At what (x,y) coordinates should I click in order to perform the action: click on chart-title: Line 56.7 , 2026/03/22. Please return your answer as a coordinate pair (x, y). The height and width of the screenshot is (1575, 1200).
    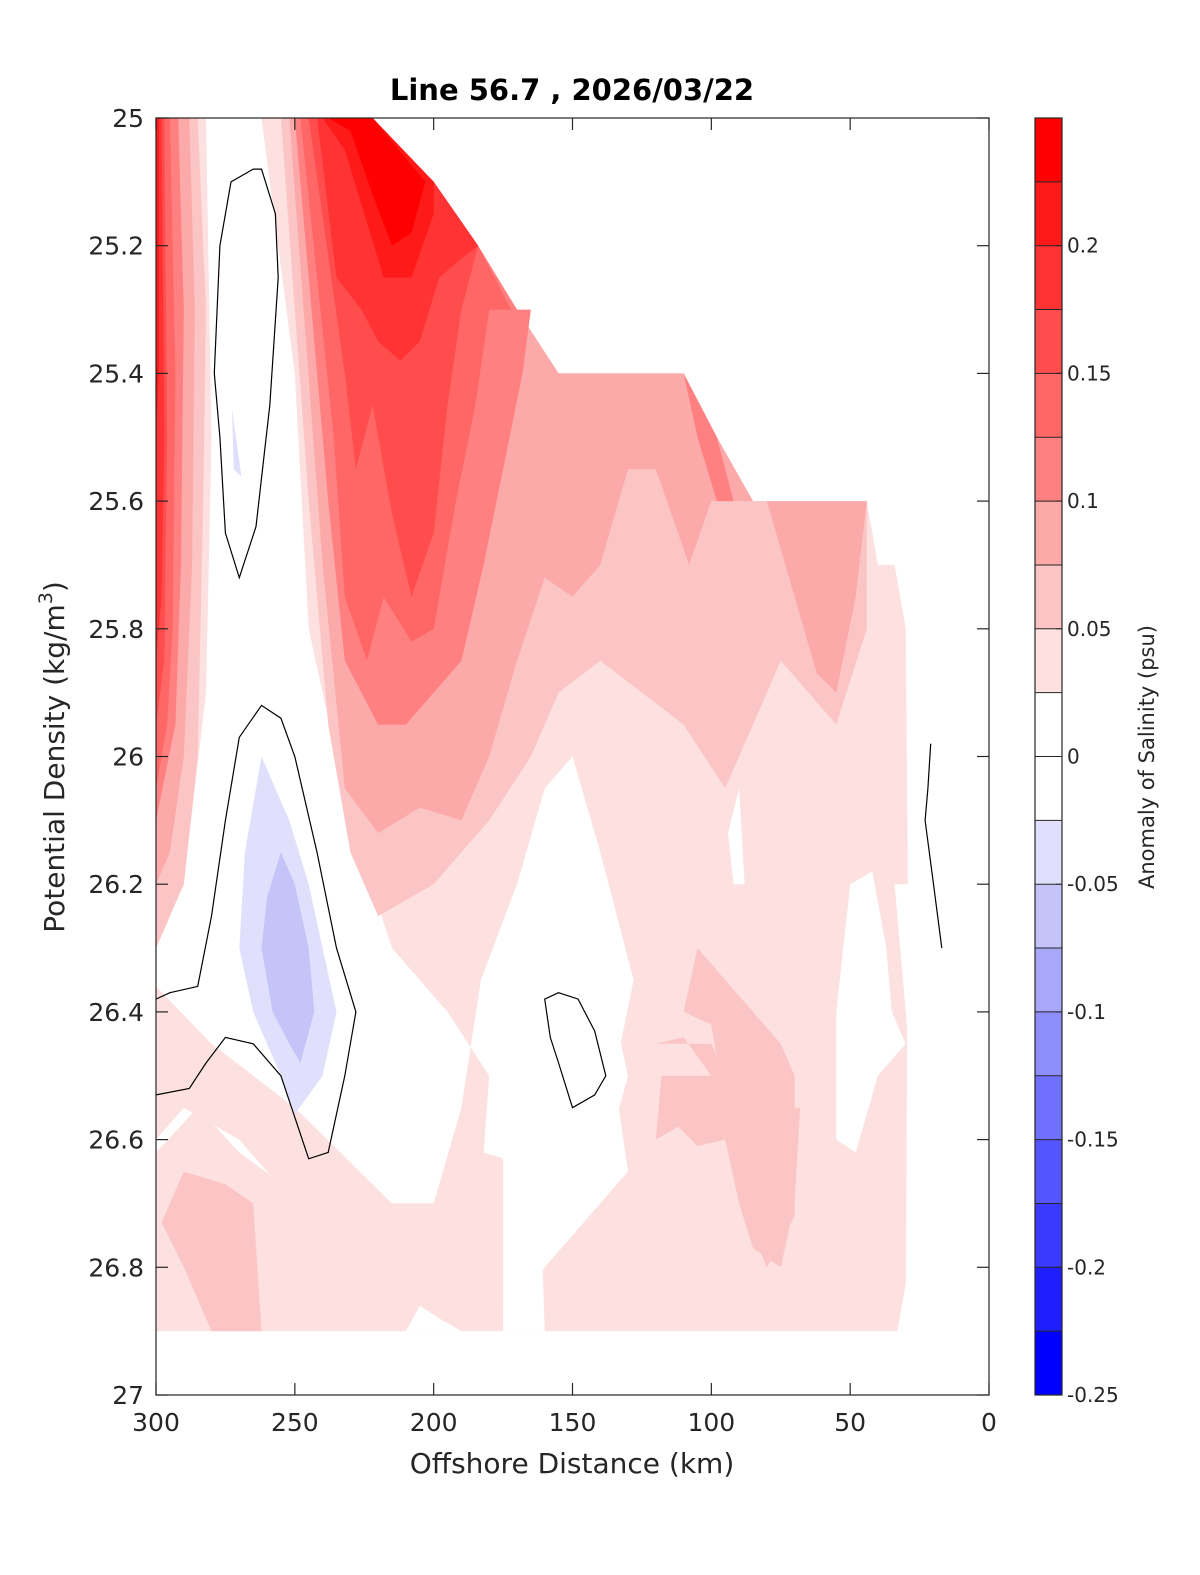
    Looking at the image, I should click on (572, 90).